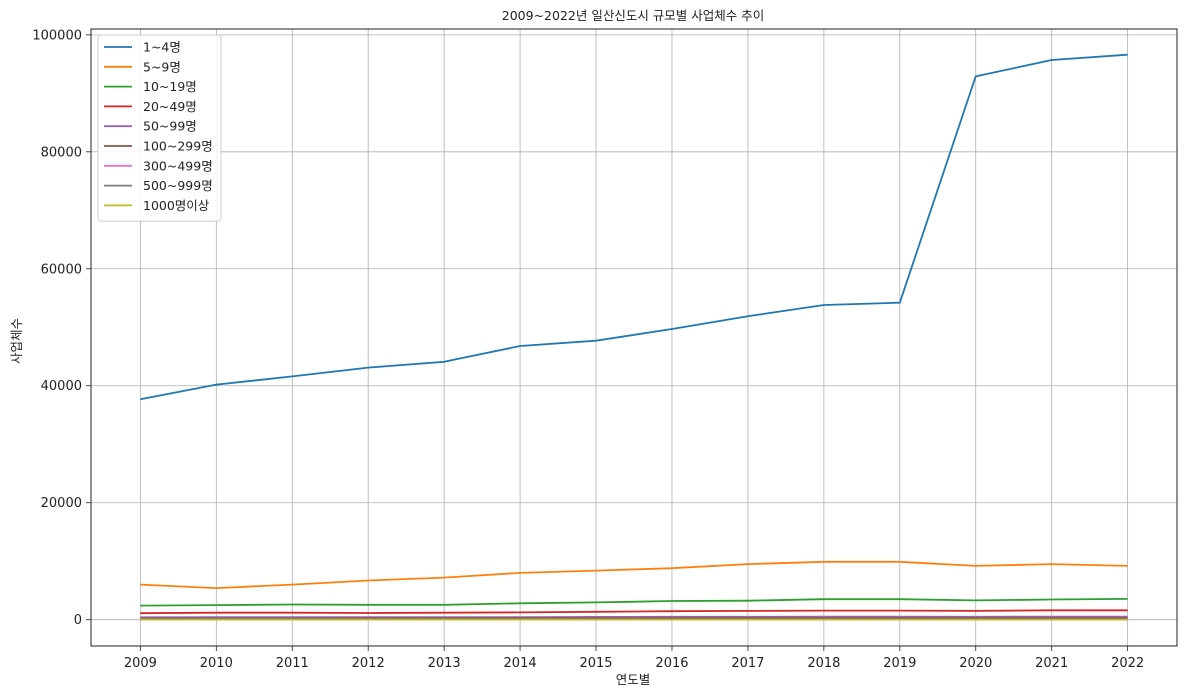 The image size is (1186, 696). Describe the element at coordinates (1051, 663) in the screenshot. I see `x-tick-label: 2021` at that location.